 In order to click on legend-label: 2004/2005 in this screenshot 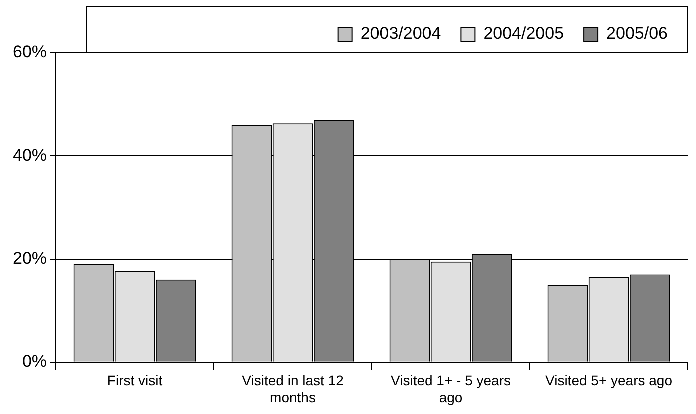, I will do `click(524, 34)`.